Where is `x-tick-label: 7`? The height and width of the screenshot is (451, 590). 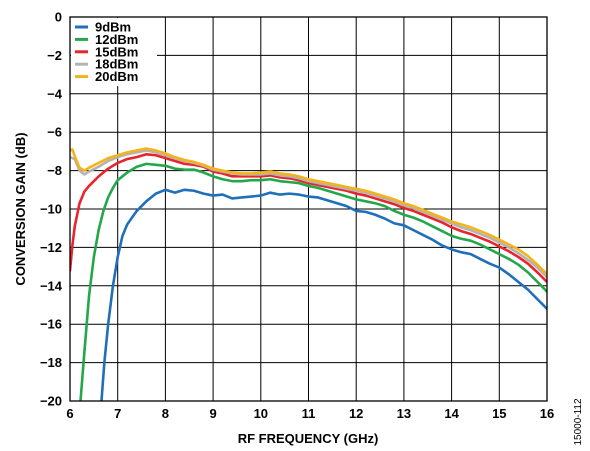
x-tick-label: 7 is located at coordinates (117, 413).